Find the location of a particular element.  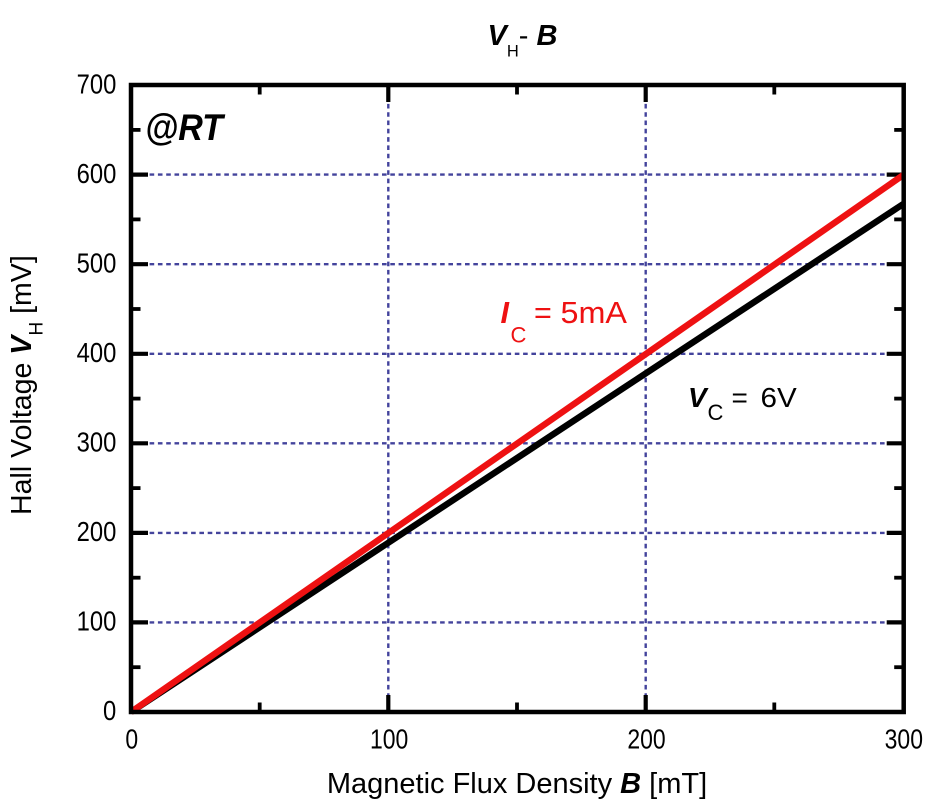

svg-text: VH- B is located at coordinates (523, 40).